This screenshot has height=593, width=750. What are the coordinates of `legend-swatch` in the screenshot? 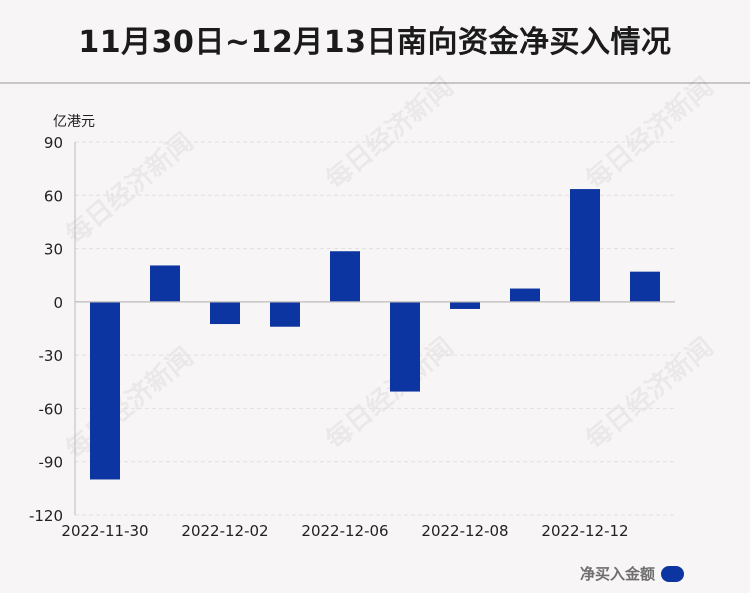 It's located at (672, 573).